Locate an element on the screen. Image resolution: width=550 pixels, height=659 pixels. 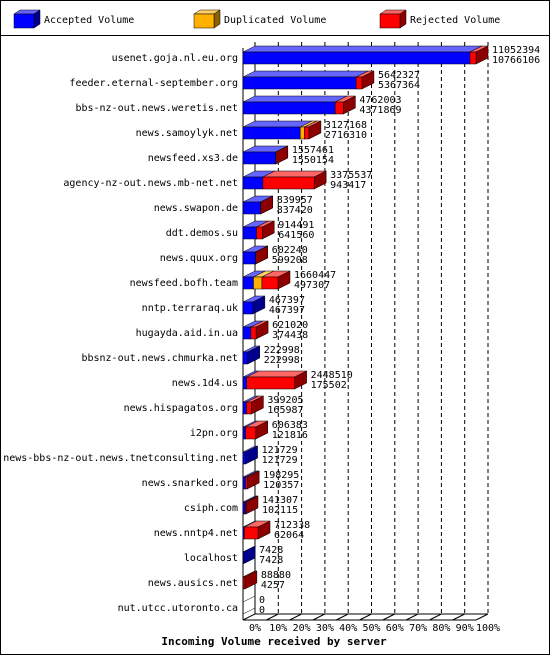
y-tick-label: newsfeed.bofh.team is located at coordinates (184, 283).